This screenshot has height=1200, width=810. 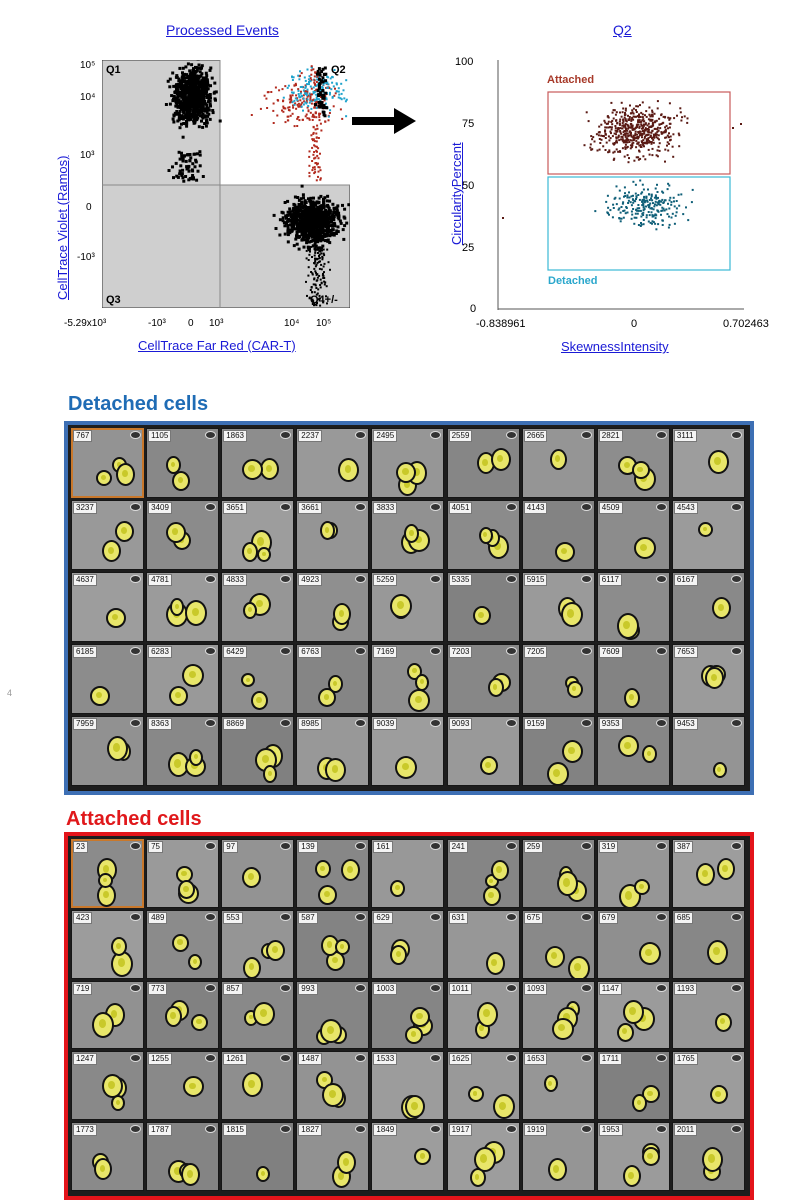 I want to click on cell-image-tile: 161, so click(x=408, y=873).